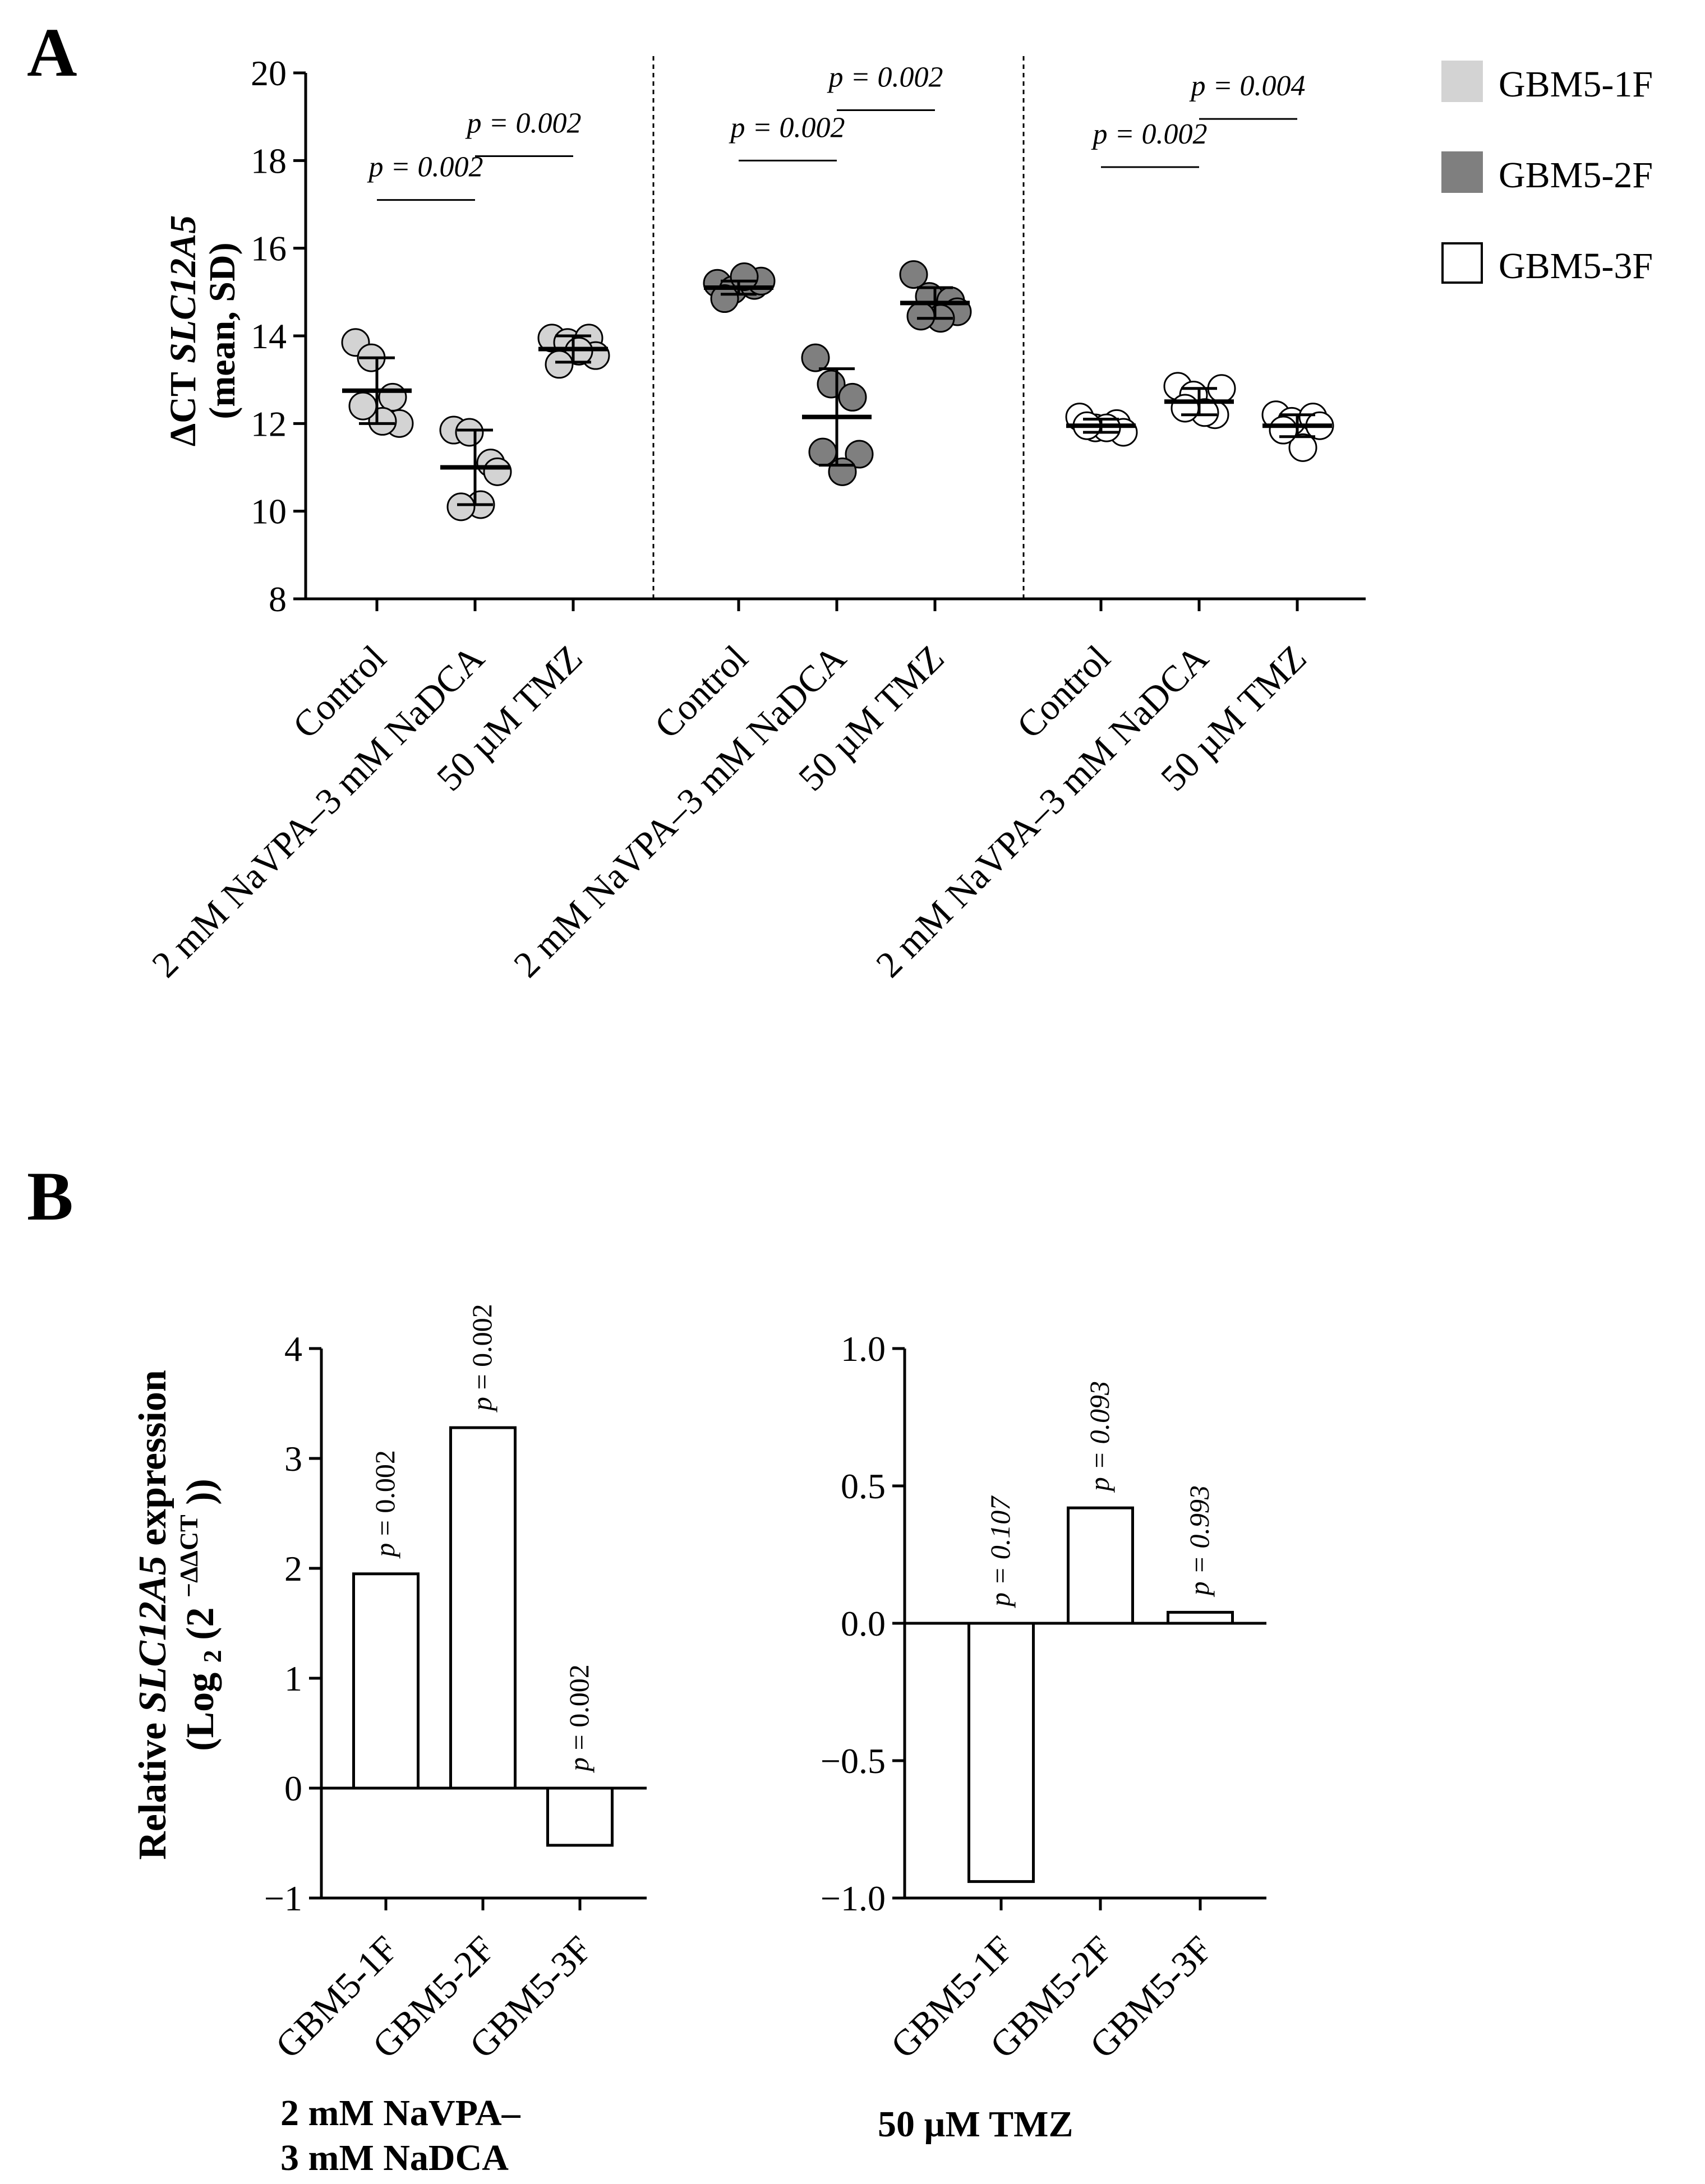 This screenshot has height=2184, width=1705. What do you see at coordinates (200, 1624) in the screenshot?
I see `panel-b-ylabel-two: (2` at bounding box center [200, 1624].